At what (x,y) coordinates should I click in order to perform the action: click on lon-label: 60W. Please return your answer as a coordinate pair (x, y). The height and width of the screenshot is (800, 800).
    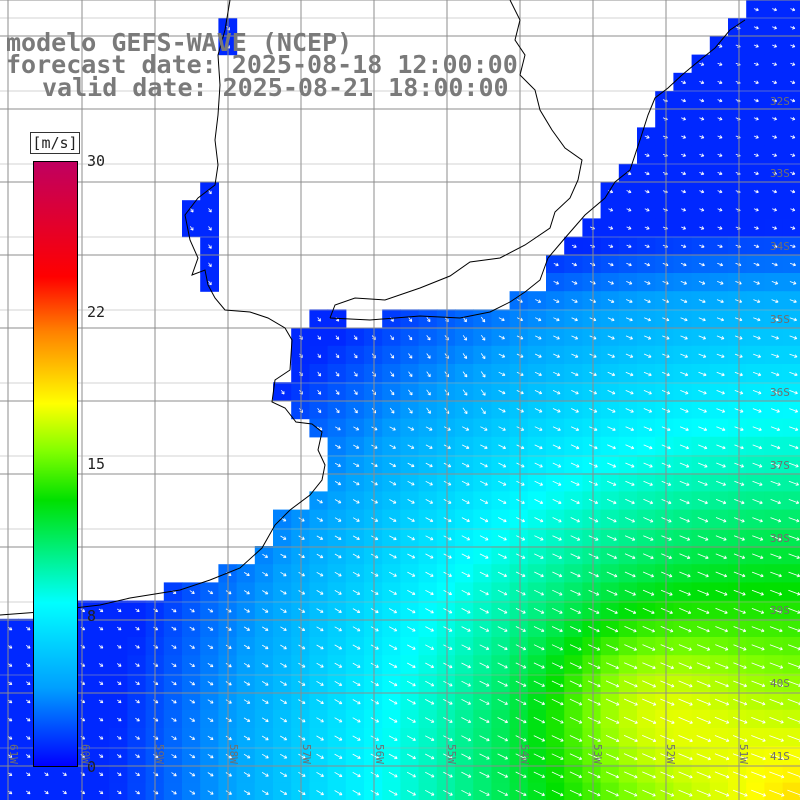
    Looking at the image, I should click on (85, 754).